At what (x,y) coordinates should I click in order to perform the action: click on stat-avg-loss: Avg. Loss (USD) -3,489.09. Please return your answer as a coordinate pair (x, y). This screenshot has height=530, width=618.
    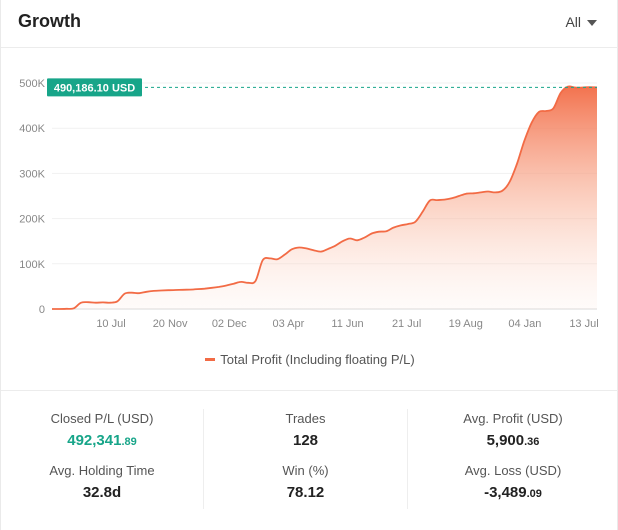
    Looking at the image, I should click on (513, 482).